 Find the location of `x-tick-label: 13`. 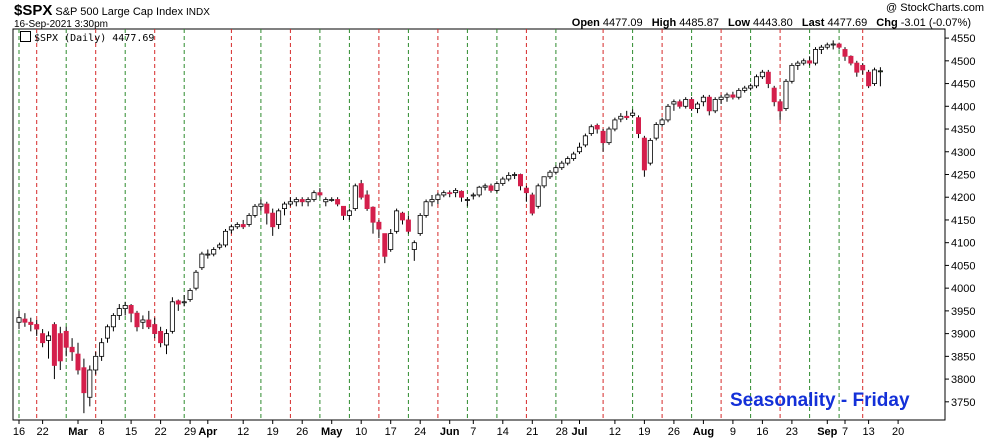

x-tick-label: 13 is located at coordinates (868, 432).